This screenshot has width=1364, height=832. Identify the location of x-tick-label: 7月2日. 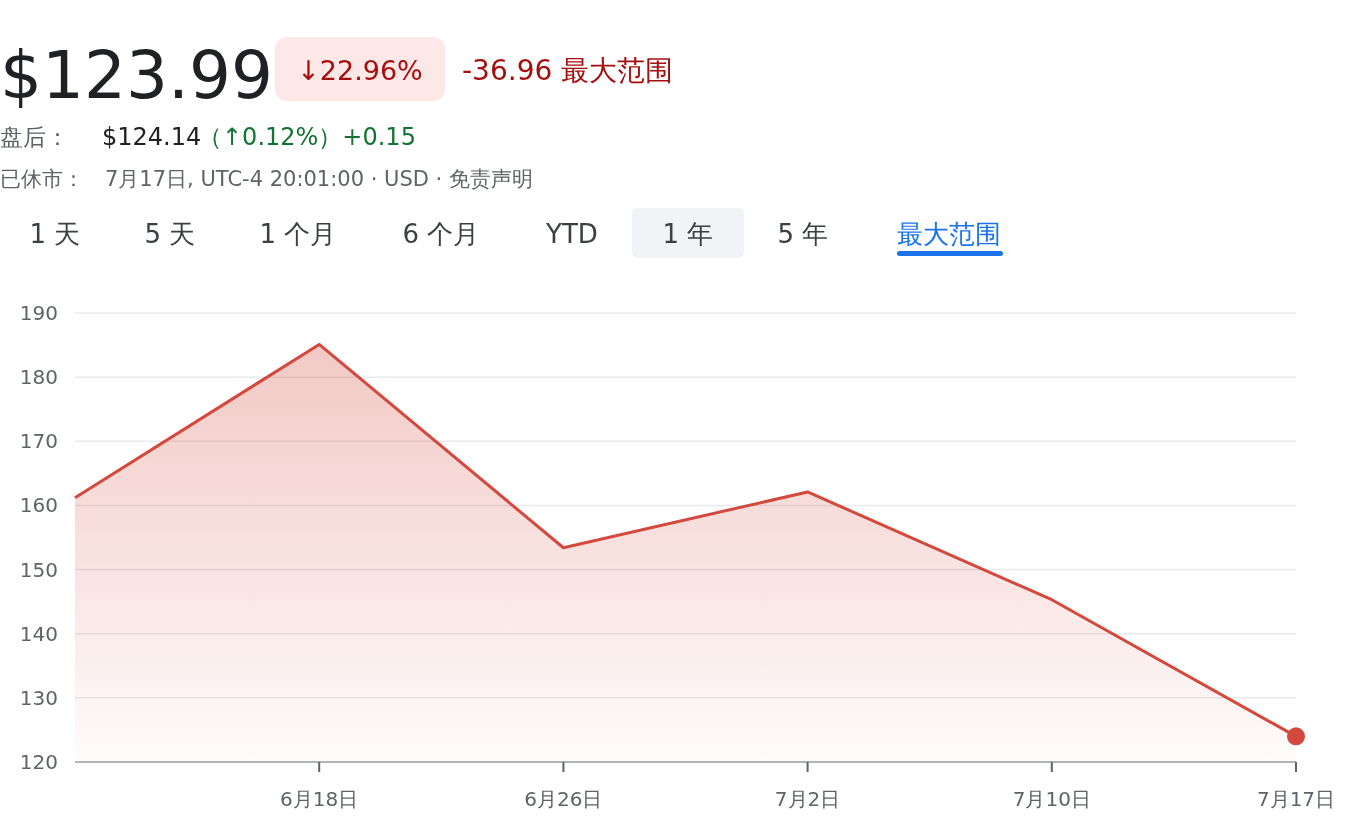
(807, 799).